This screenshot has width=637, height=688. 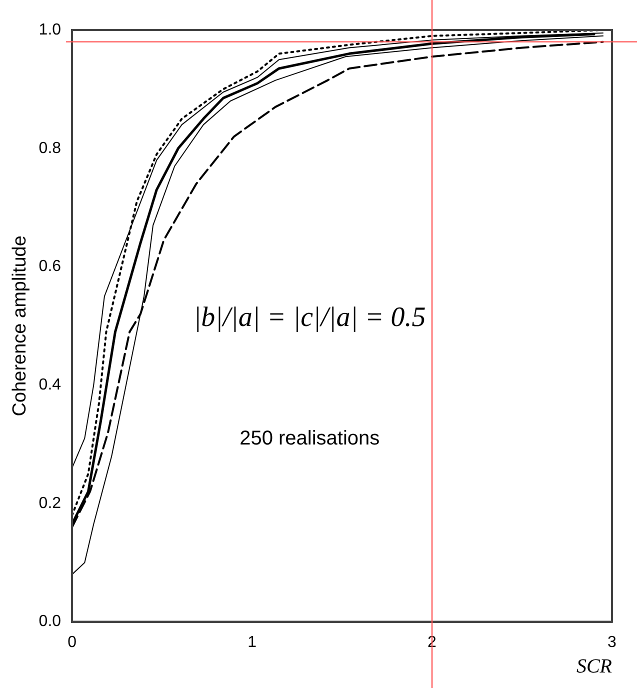 What do you see at coordinates (72, 642) in the screenshot?
I see `x-tick-label: 0` at bounding box center [72, 642].